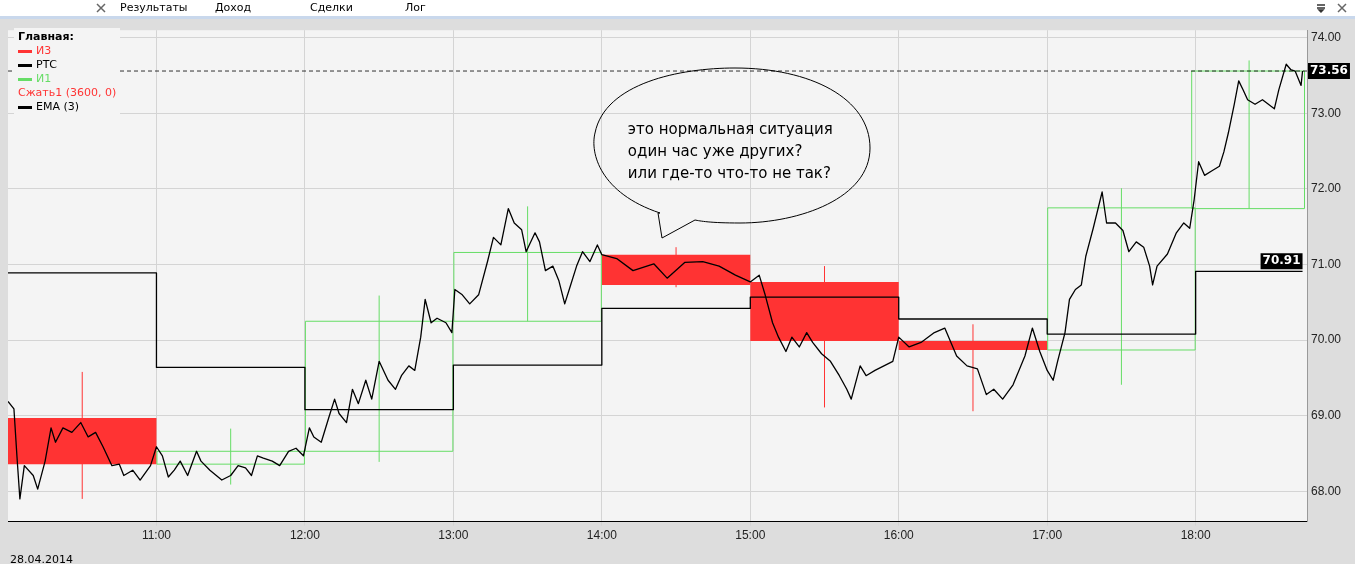 This screenshot has width=1355, height=585. What do you see at coordinates (1326, 188) in the screenshot?
I see `y-tick-label: 72.00` at bounding box center [1326, 188].